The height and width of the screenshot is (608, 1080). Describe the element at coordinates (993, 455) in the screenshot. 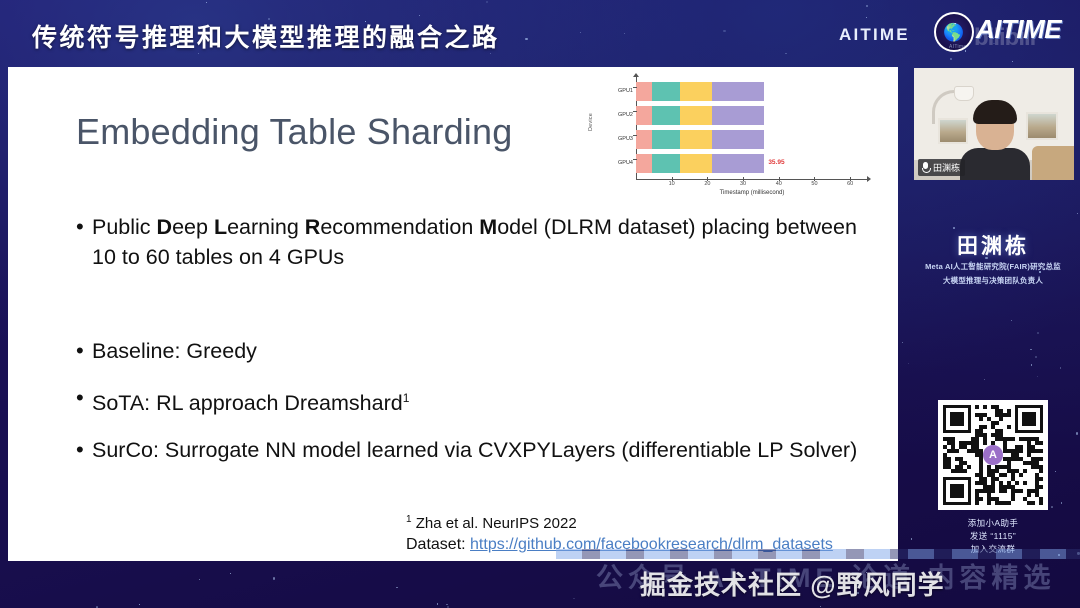

I see `qr-code: A` at that location.